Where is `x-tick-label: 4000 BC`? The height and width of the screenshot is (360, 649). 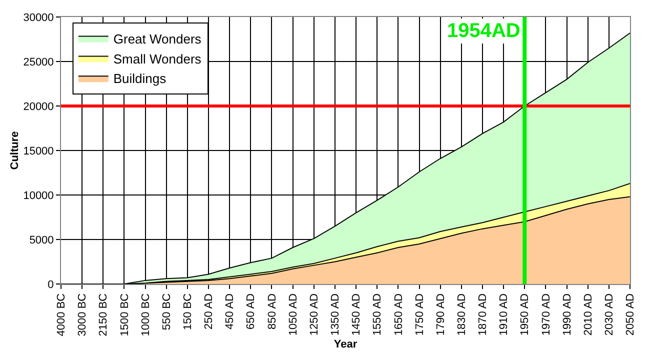 x-tick-label: 4000 BC is located at coordinates (62, 314).